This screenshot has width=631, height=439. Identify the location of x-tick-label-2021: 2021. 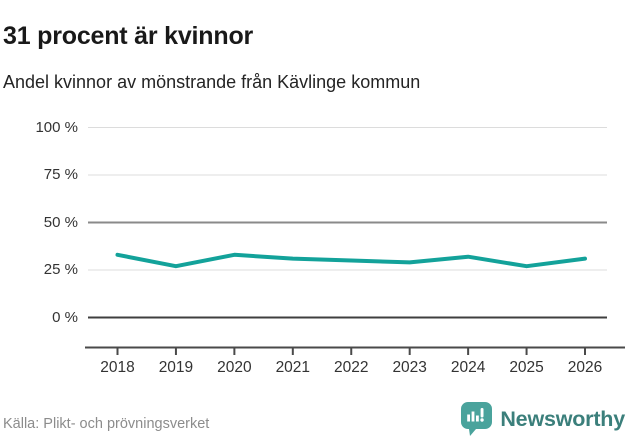
(293, 367).